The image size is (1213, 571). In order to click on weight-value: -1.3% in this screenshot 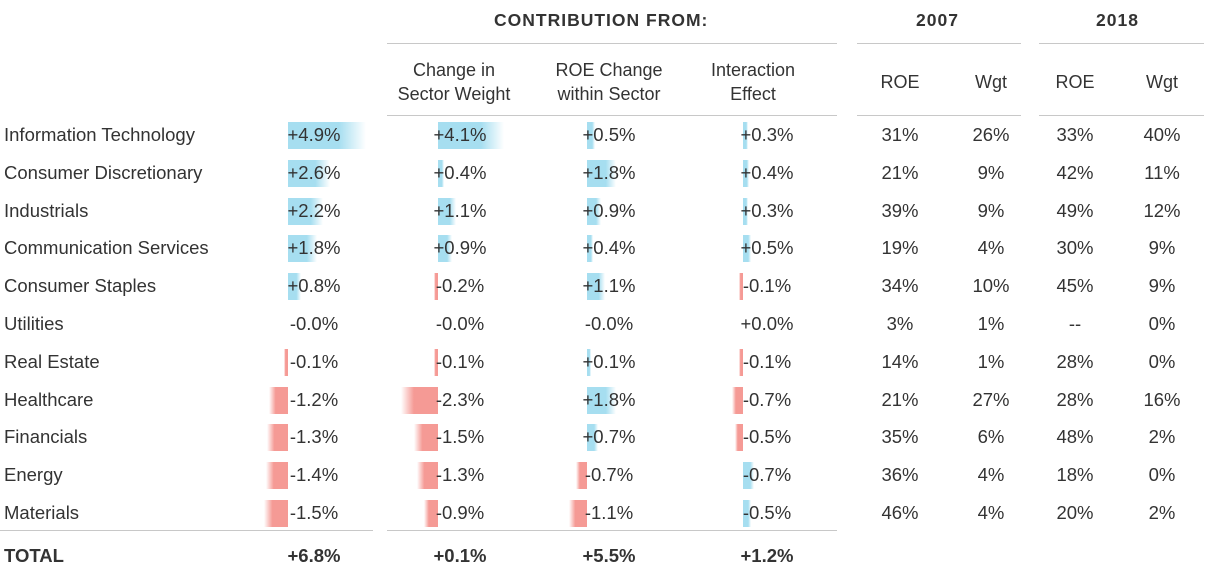, I will do `click(460, 475)`.